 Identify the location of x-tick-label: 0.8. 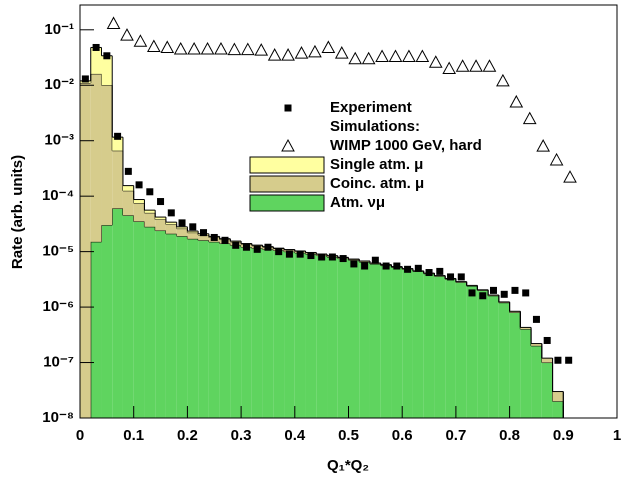
(509, 435).